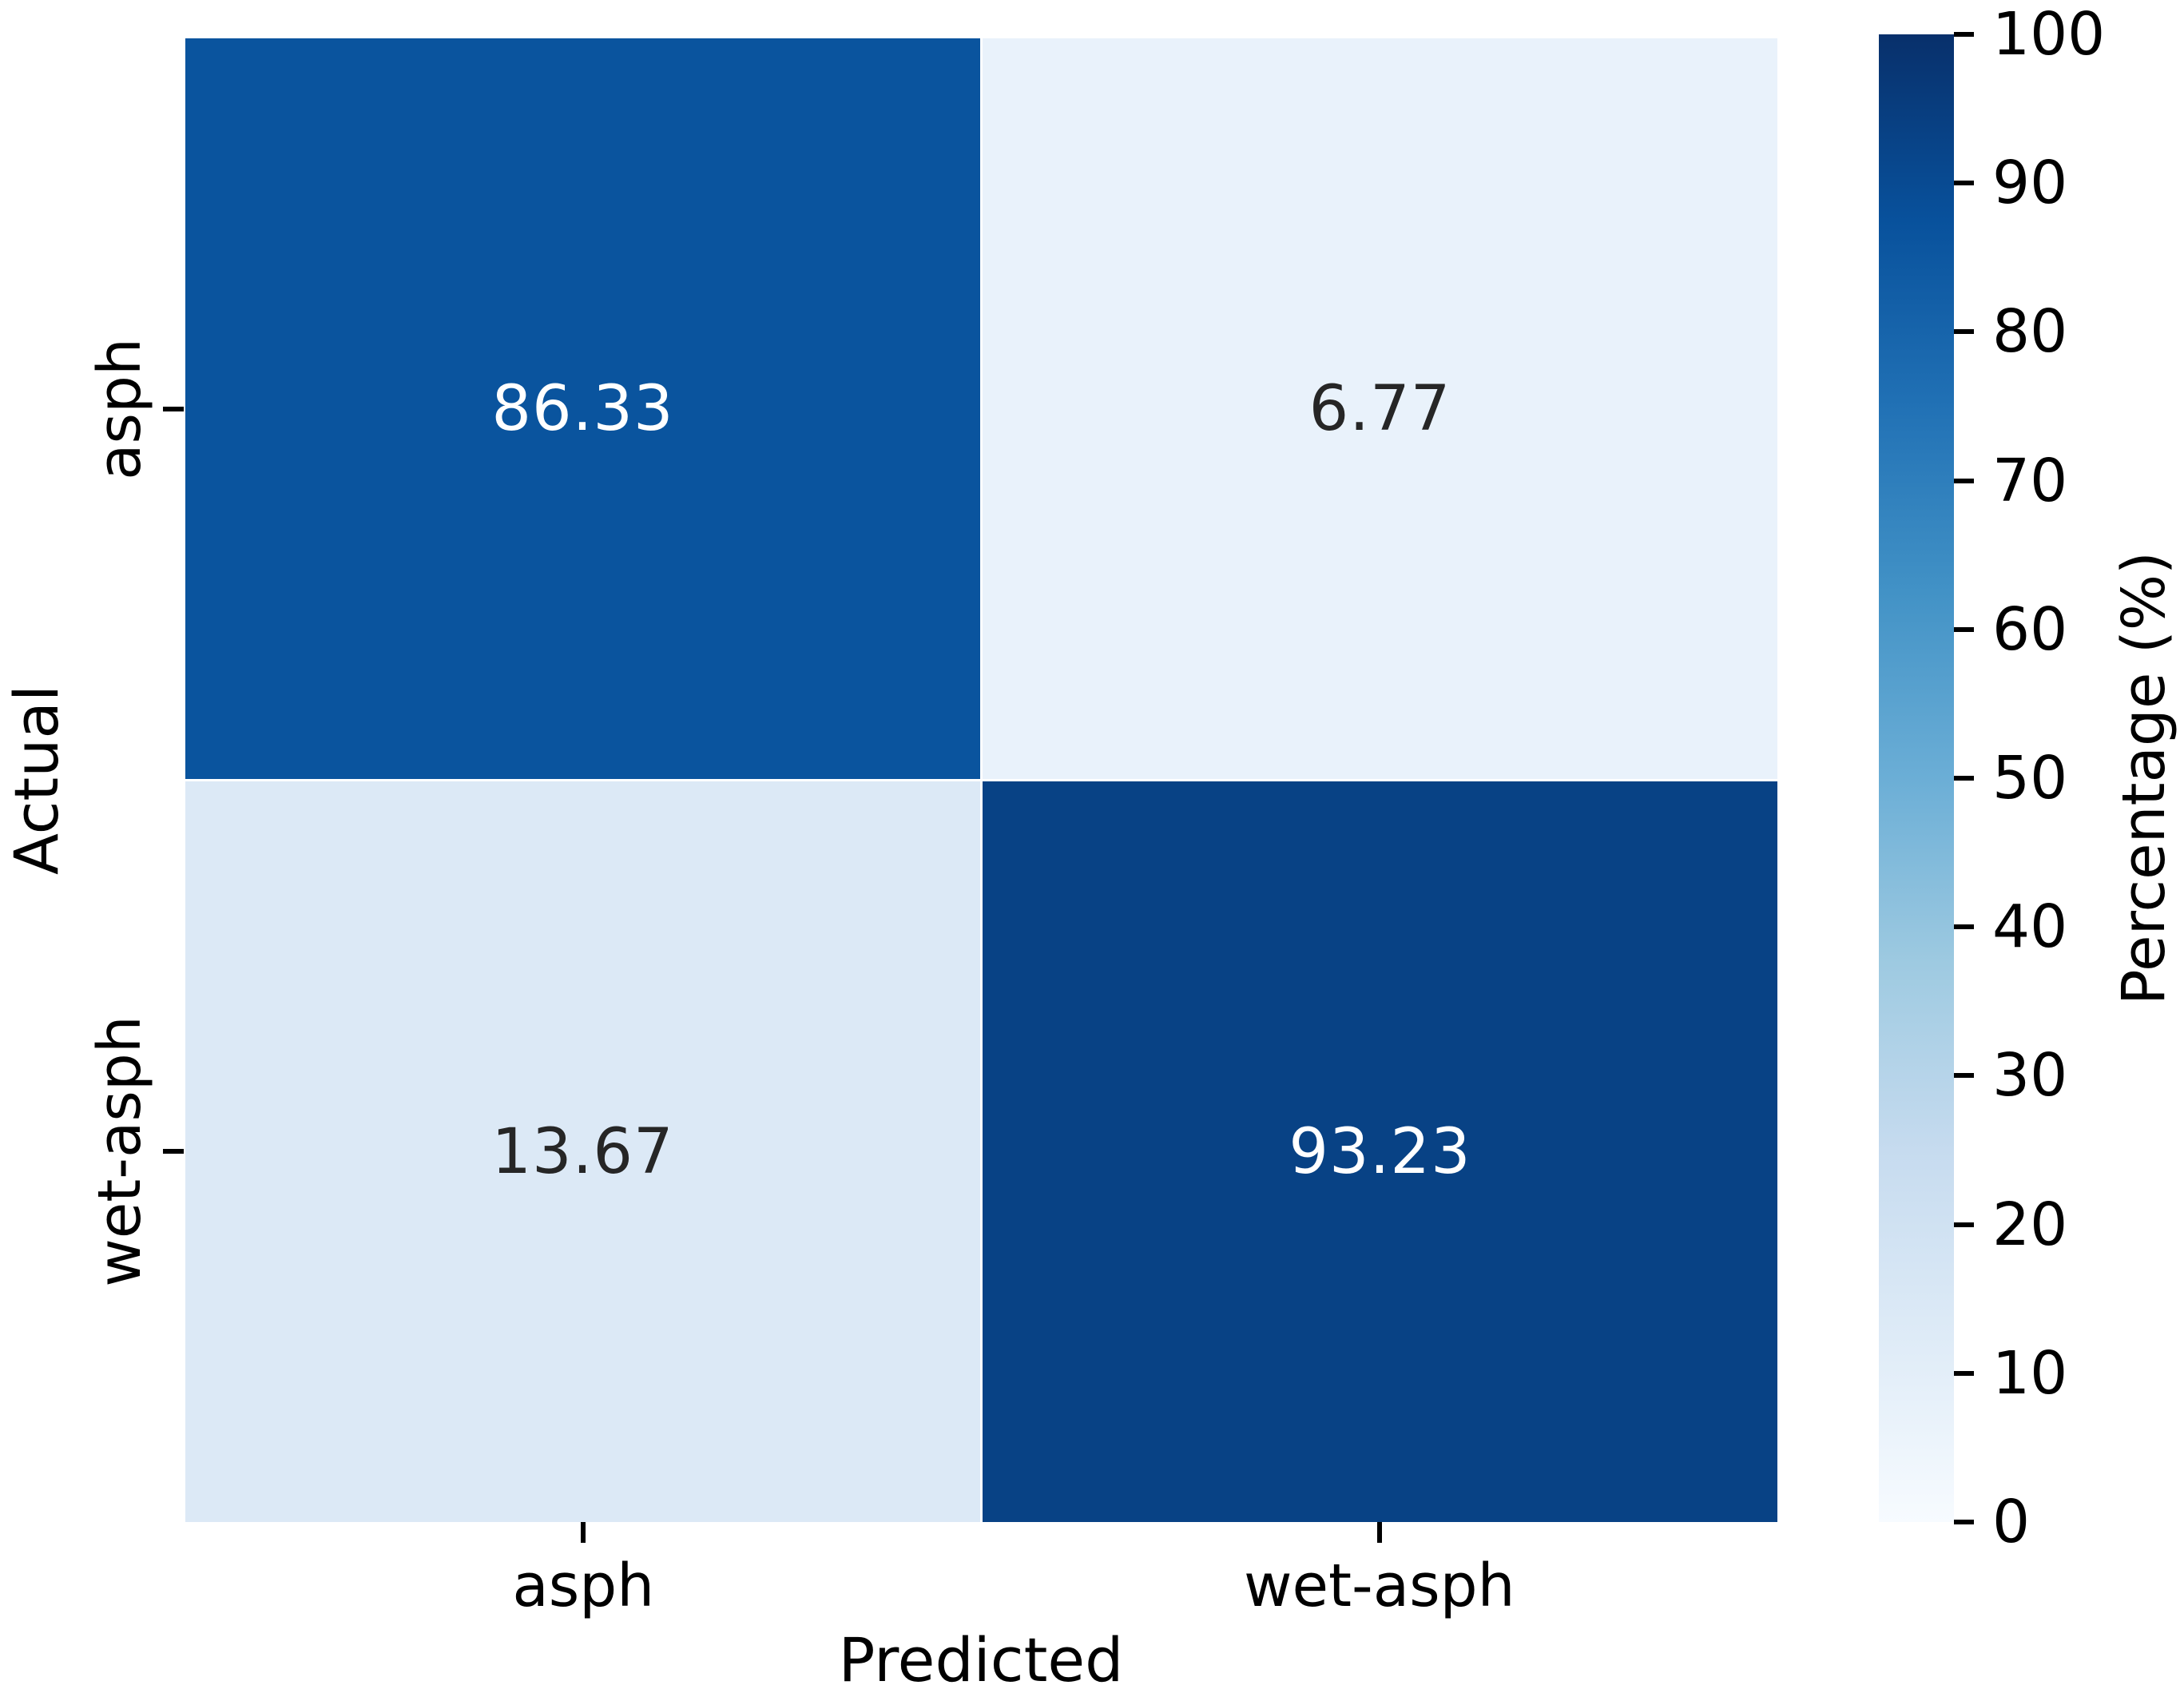 Image resolution: width=2184 pixels, height=1697 pixels. I want to click on colorbar-tick-label-20: 20, so click(2030, 1224).